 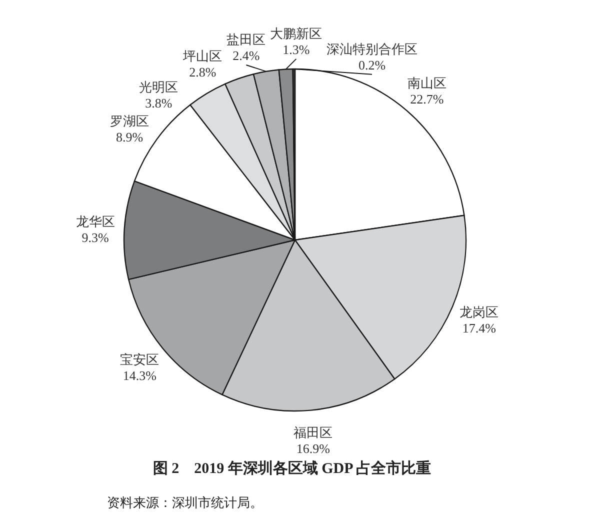 I want to click on slice-label: 坪山区, so click(x=202, y=56).